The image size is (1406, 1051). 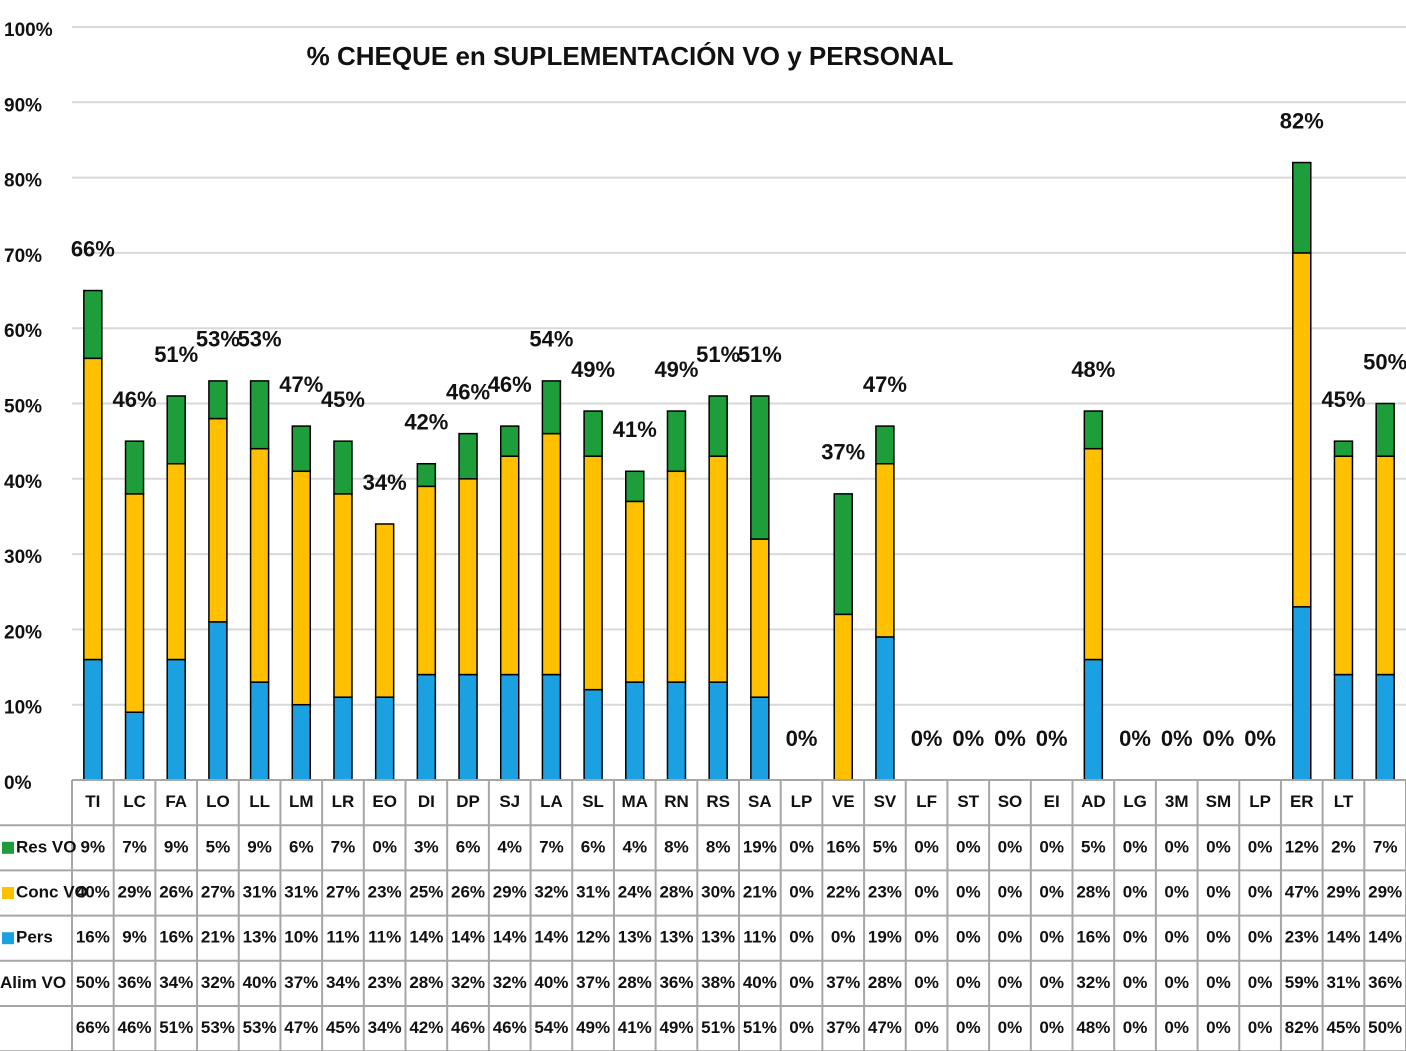 What do you see at coordinates (593, 801) in the screenshot?
I see `x-tick-label: SL` at bounding box center [593, 801].